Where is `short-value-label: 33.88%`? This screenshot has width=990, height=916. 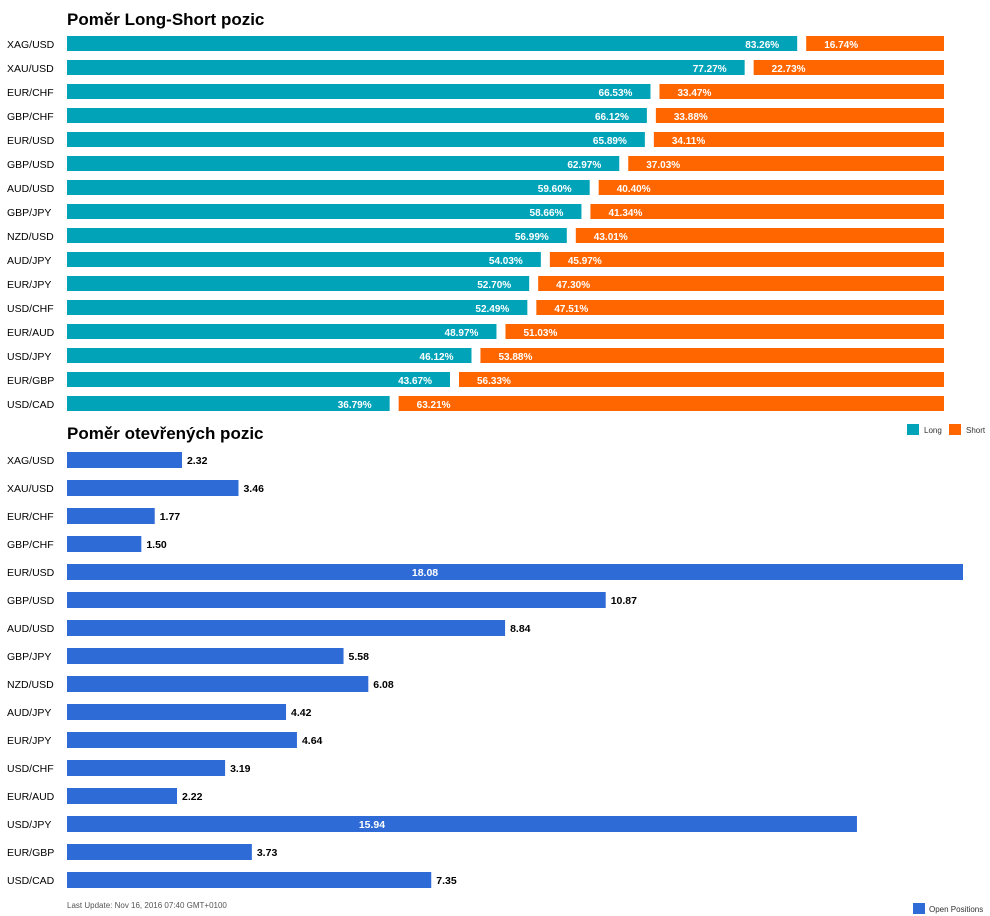
short-value-label: 33.88% is located at coordinates (691, 117).